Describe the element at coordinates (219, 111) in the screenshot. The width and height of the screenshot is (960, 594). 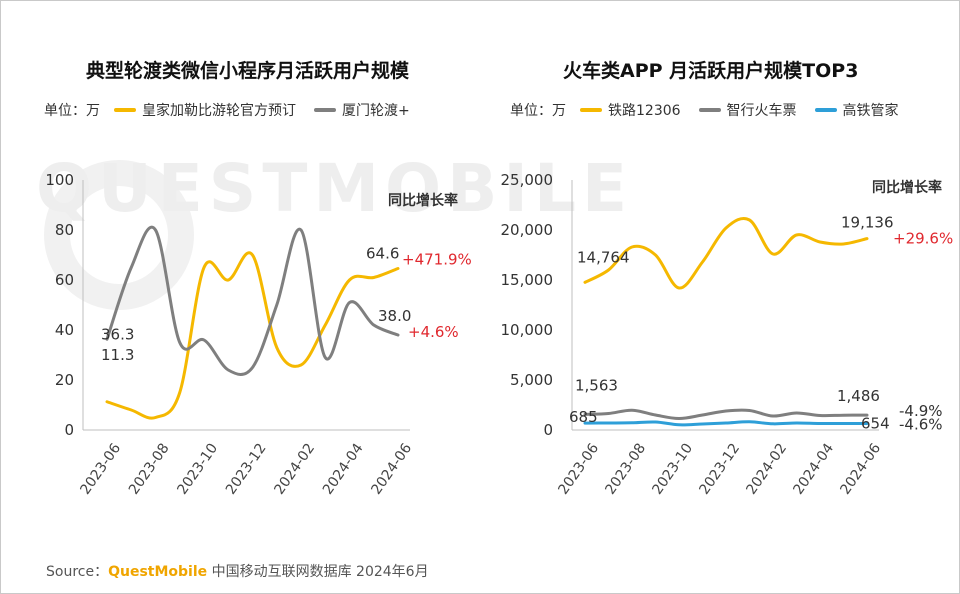
I see `legend-label: 皇家加勒比游轮官方预订` at that location.